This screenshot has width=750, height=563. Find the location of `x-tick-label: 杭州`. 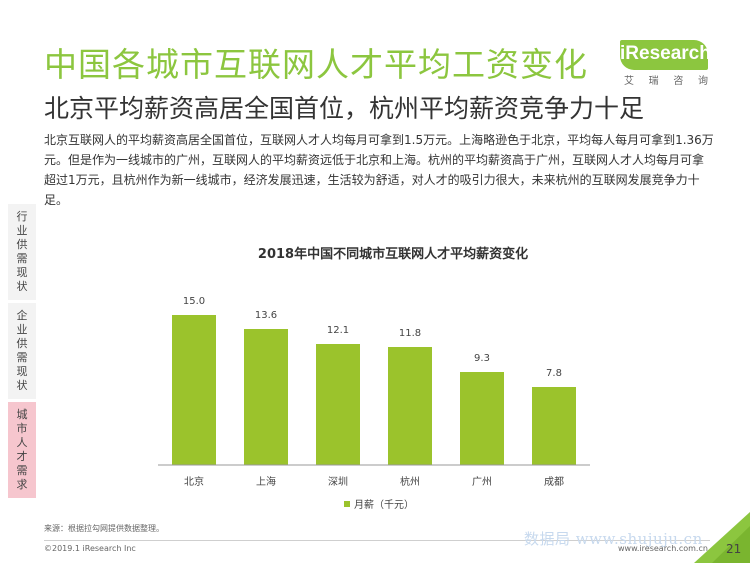

x-tick-label: 杭州 is located at coordinates (410, 481).